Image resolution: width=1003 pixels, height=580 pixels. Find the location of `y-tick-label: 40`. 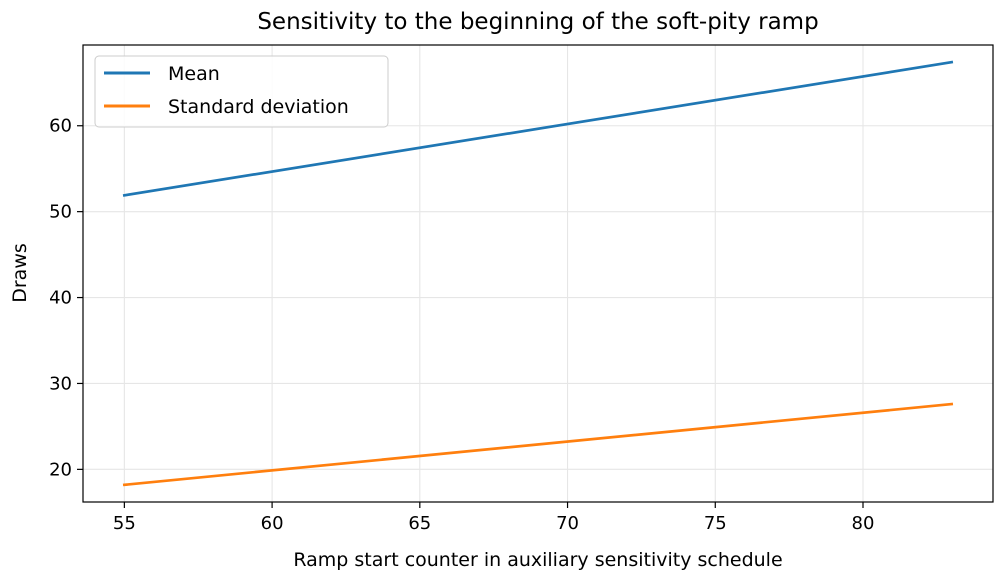

y-tick-label: 40 is located at coordinates (60, 298).